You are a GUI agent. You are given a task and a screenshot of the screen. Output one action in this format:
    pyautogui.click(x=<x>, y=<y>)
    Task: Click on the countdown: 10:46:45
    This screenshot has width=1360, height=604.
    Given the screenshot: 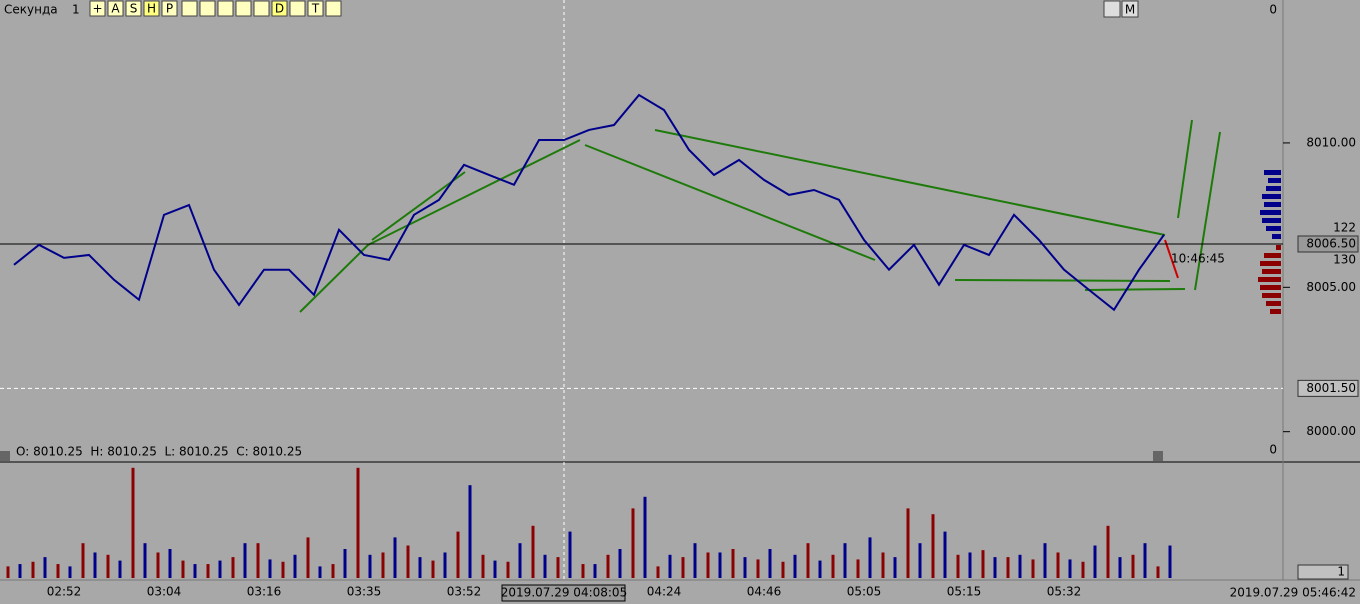 What is the action you would take?
    pyautogui.click(x=1198, y=259)
    